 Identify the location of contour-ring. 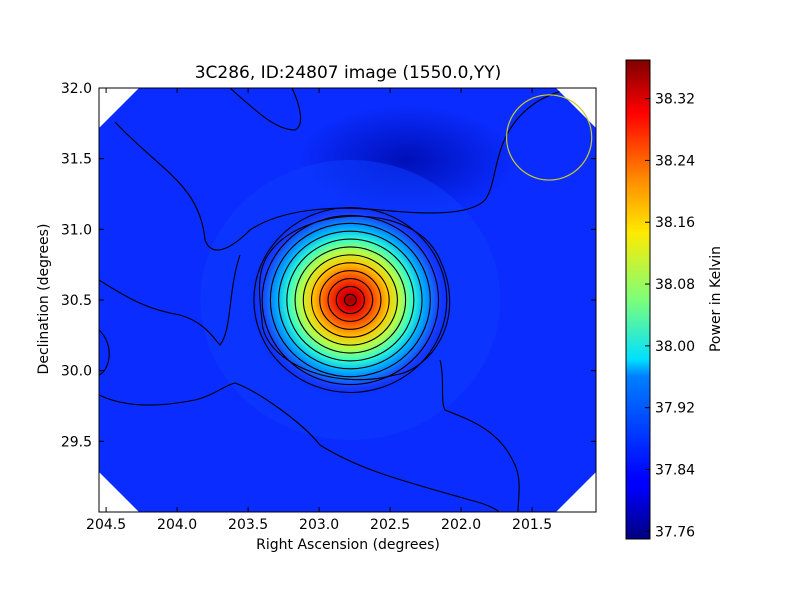
(350, 300).